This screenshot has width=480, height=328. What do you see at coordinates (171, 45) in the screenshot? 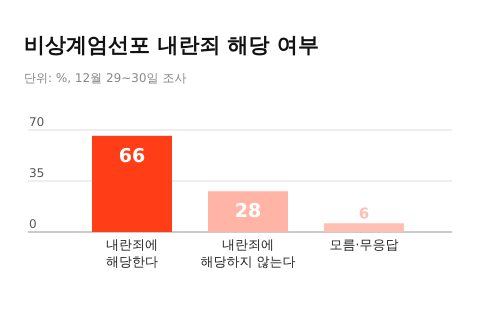
I see `chart-title: 비상계엄선포 내란죄 해당 여부` at bounding box center [171, 45].